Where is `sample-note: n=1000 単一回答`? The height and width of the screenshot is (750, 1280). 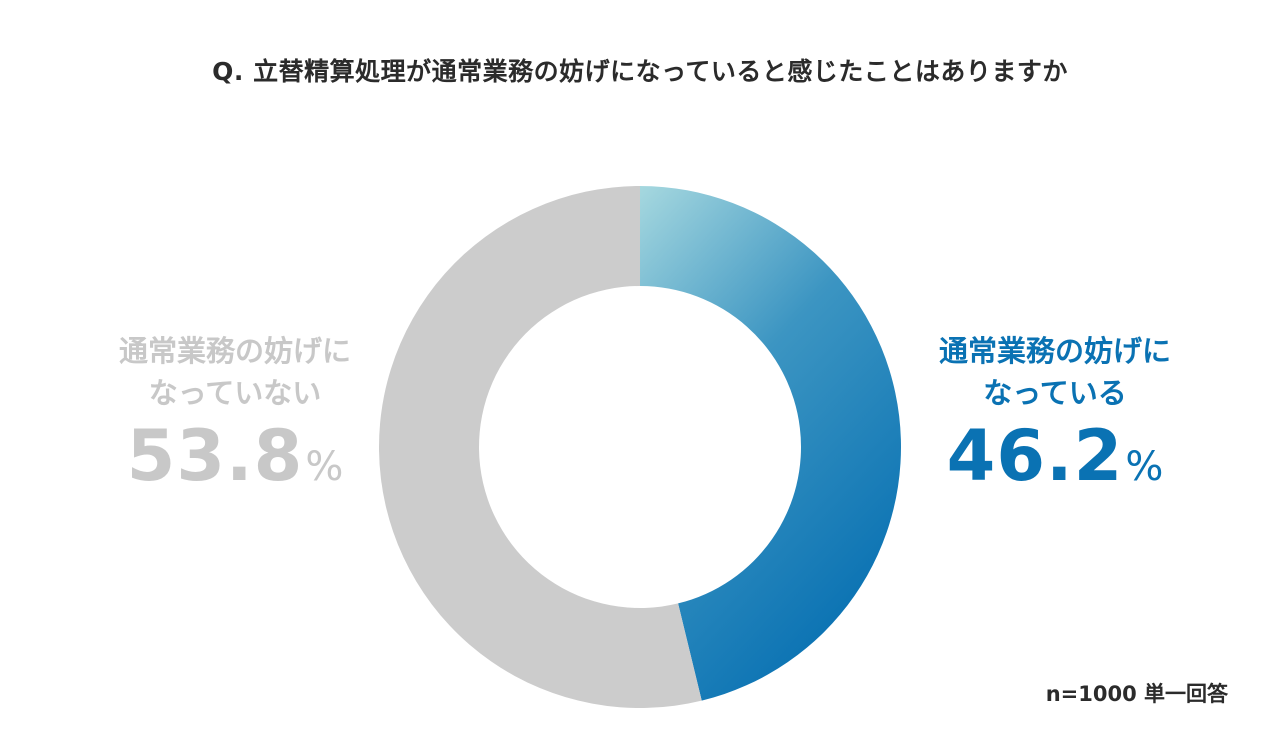
sample-note: n=1000 単一回答 is located at coordinates (1136, 694).